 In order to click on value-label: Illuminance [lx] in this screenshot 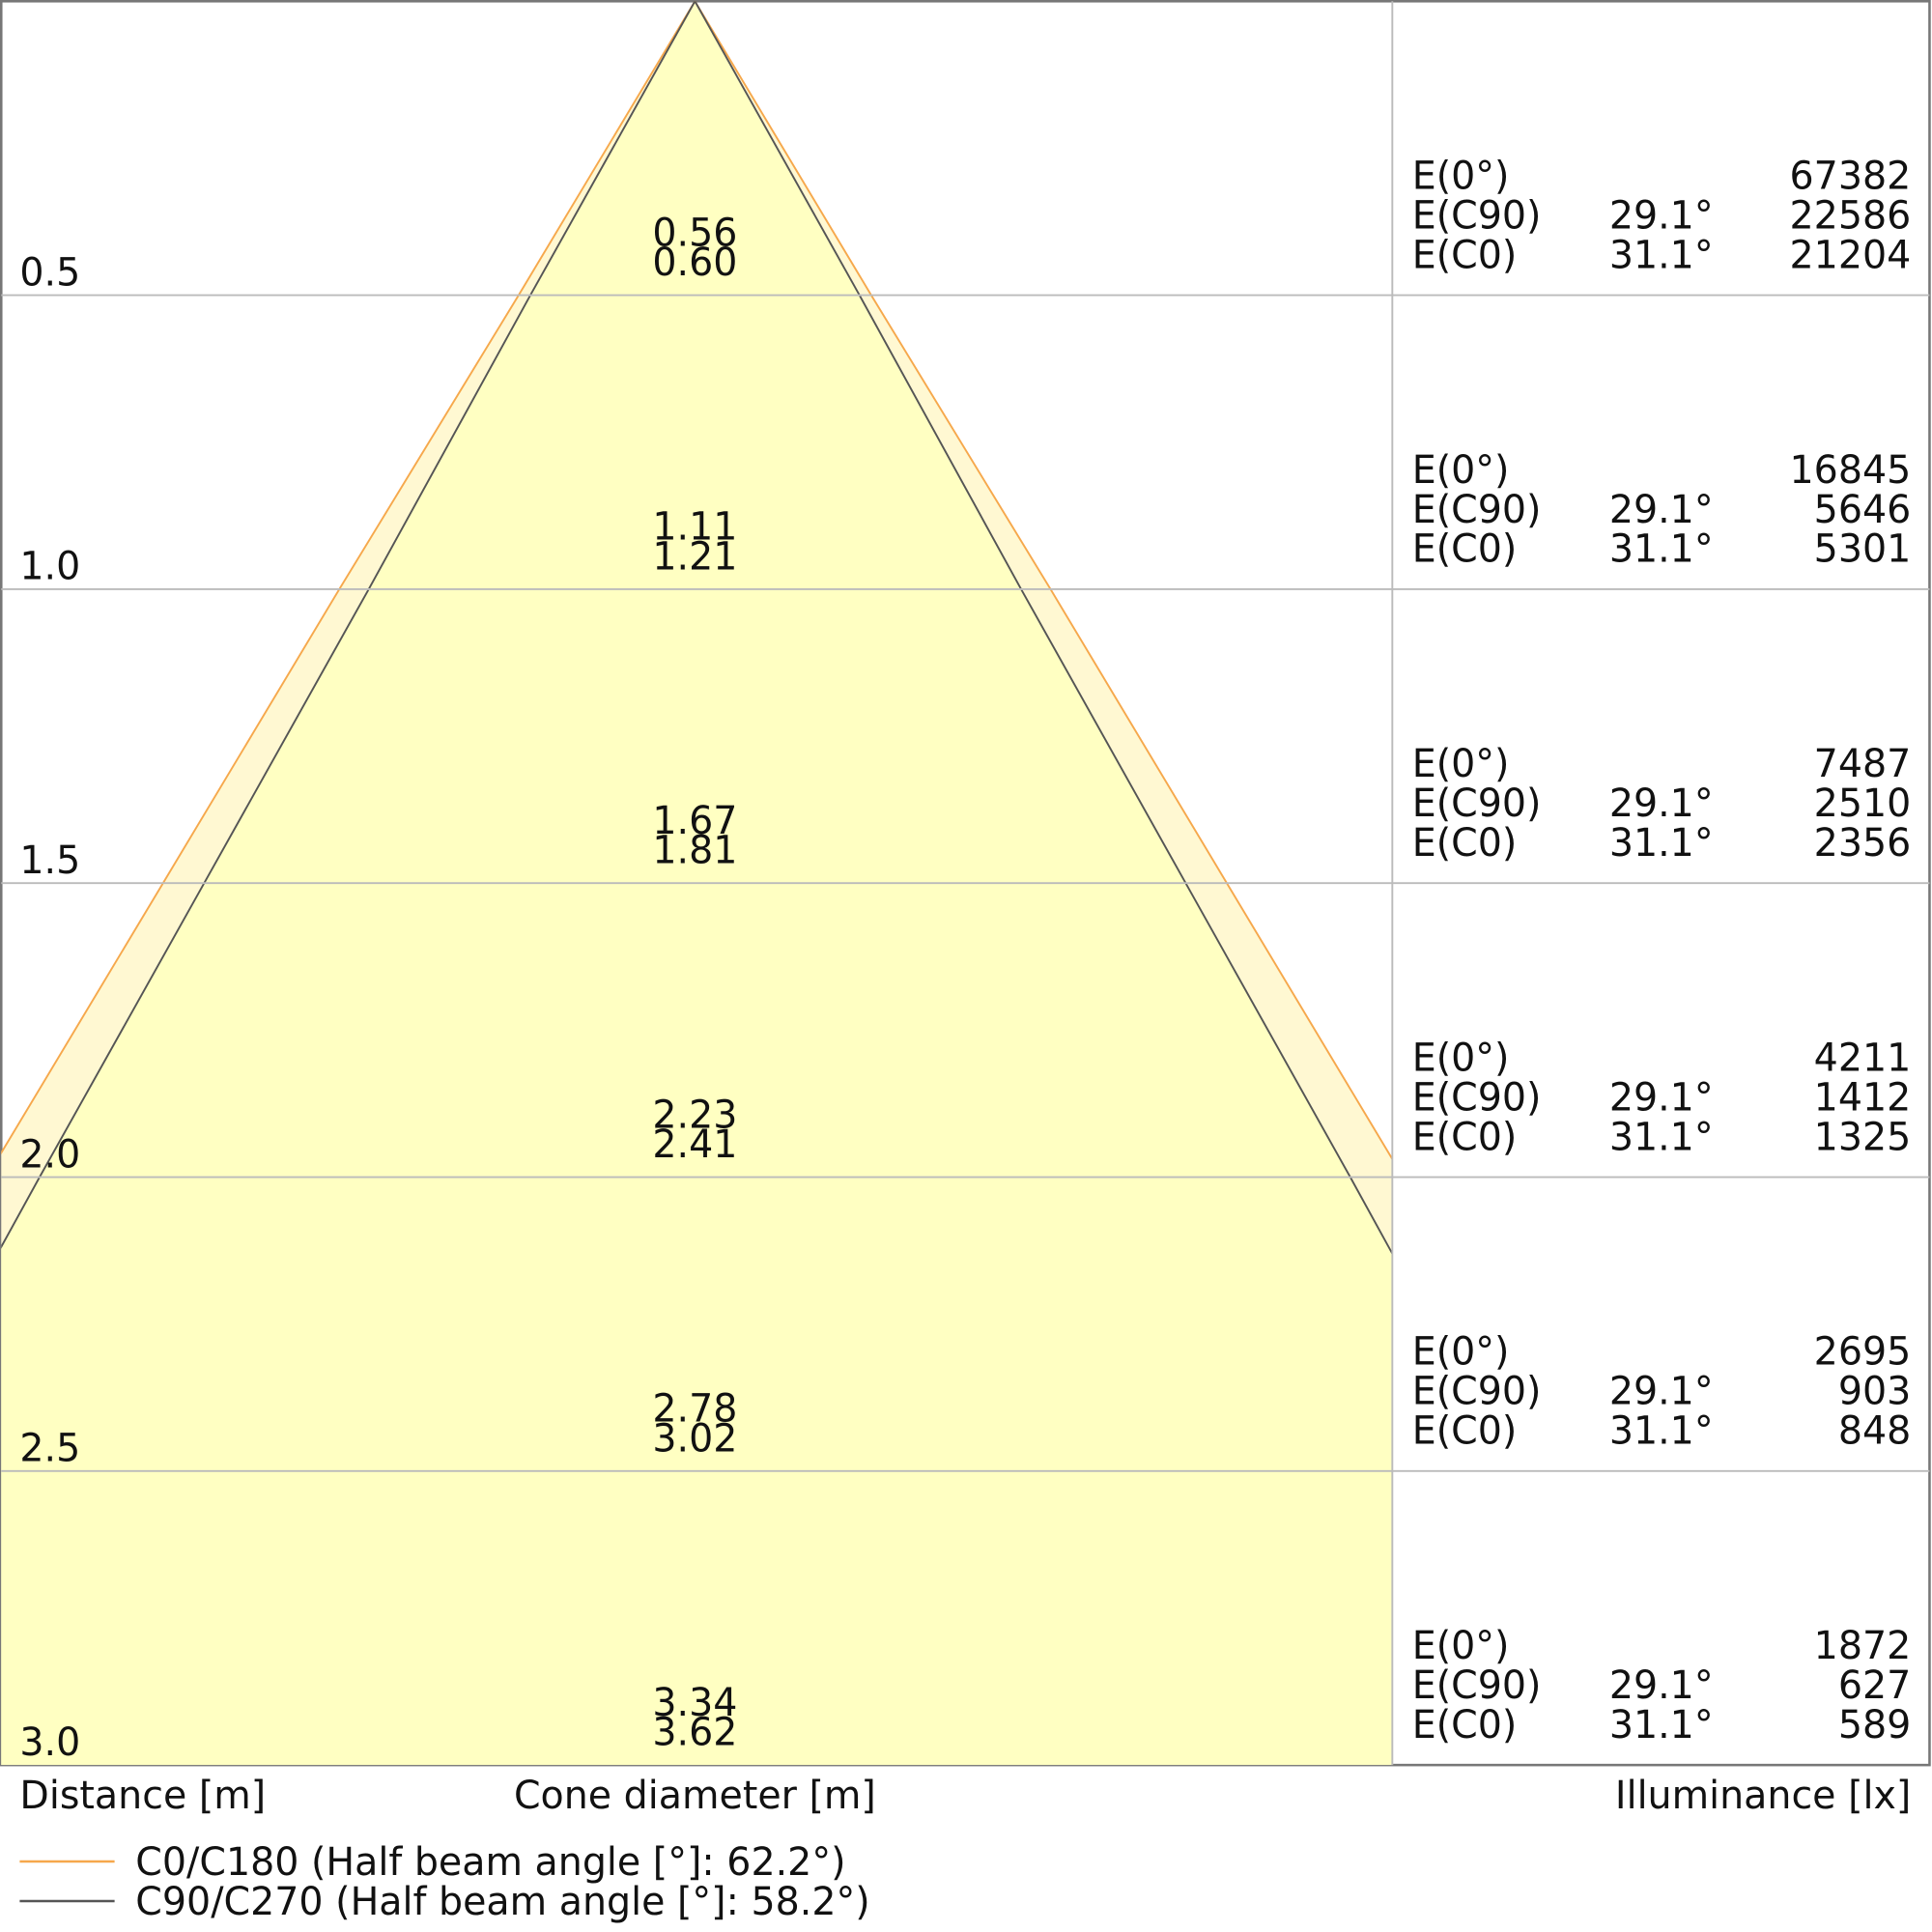, I will do `click(1763, 1796)`.